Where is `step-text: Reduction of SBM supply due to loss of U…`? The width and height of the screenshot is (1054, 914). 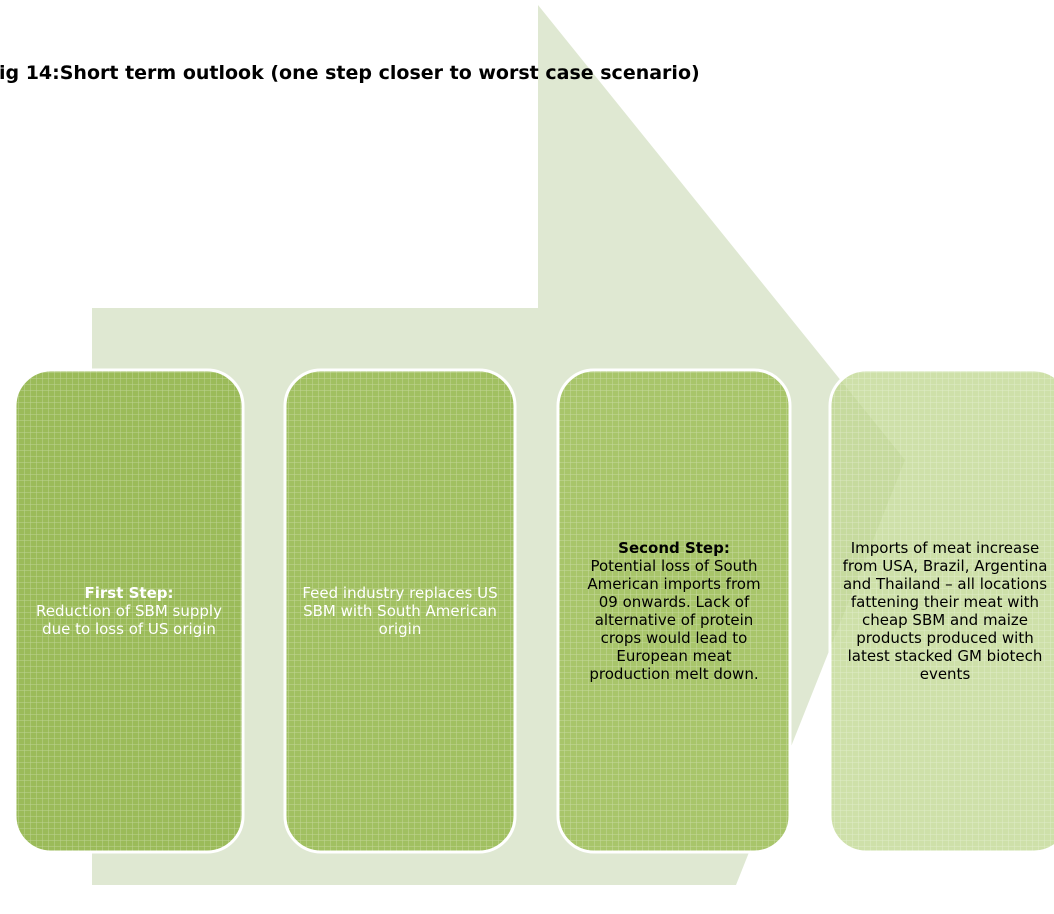
step-text: Reduction of SBM supply due to loss of U… is located at coordinates (129, 620).